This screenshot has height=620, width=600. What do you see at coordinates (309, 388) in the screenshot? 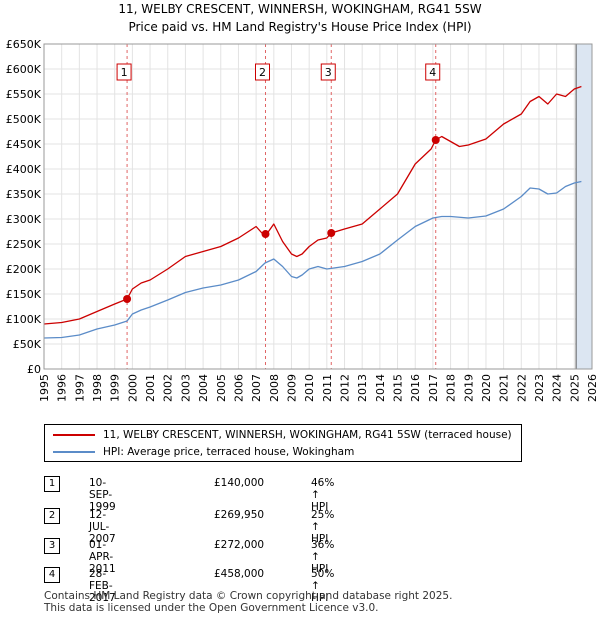
I see `x-tick-label: 2010` at bounding box center [309, 388].